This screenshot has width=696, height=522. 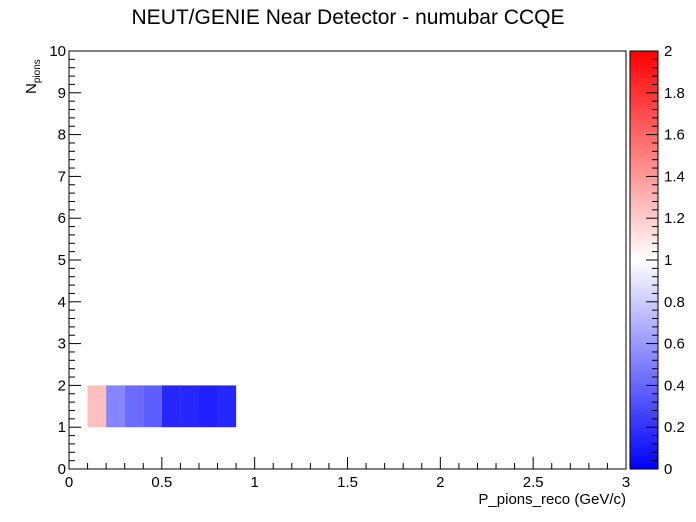 I want to click on colorbar-axis: 0 0.2 0.4 0.6 0.8 1 1.2 1.4 1.6 1.8 2, so click(x=665, y=260).